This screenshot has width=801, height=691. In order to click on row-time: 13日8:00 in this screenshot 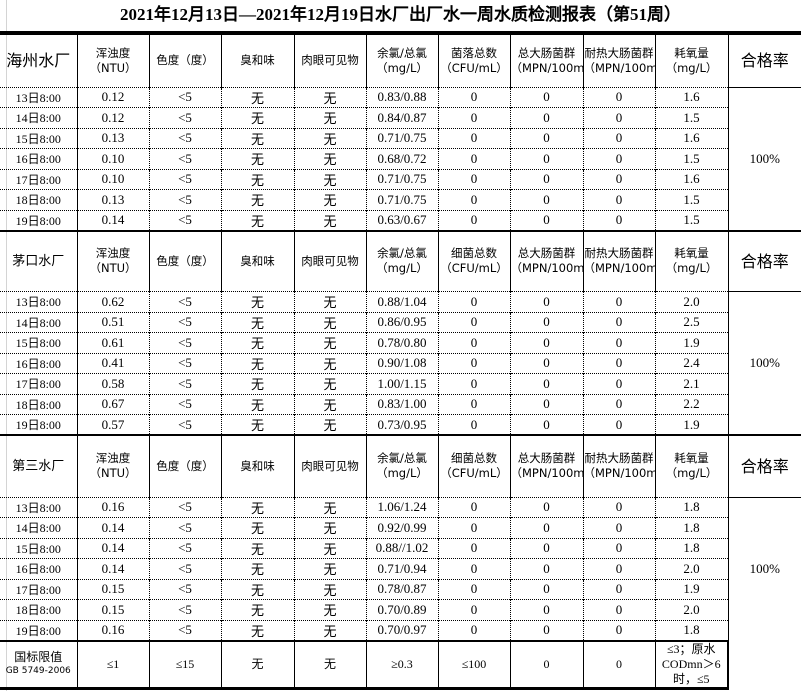, I will do `click(38, 301)`.